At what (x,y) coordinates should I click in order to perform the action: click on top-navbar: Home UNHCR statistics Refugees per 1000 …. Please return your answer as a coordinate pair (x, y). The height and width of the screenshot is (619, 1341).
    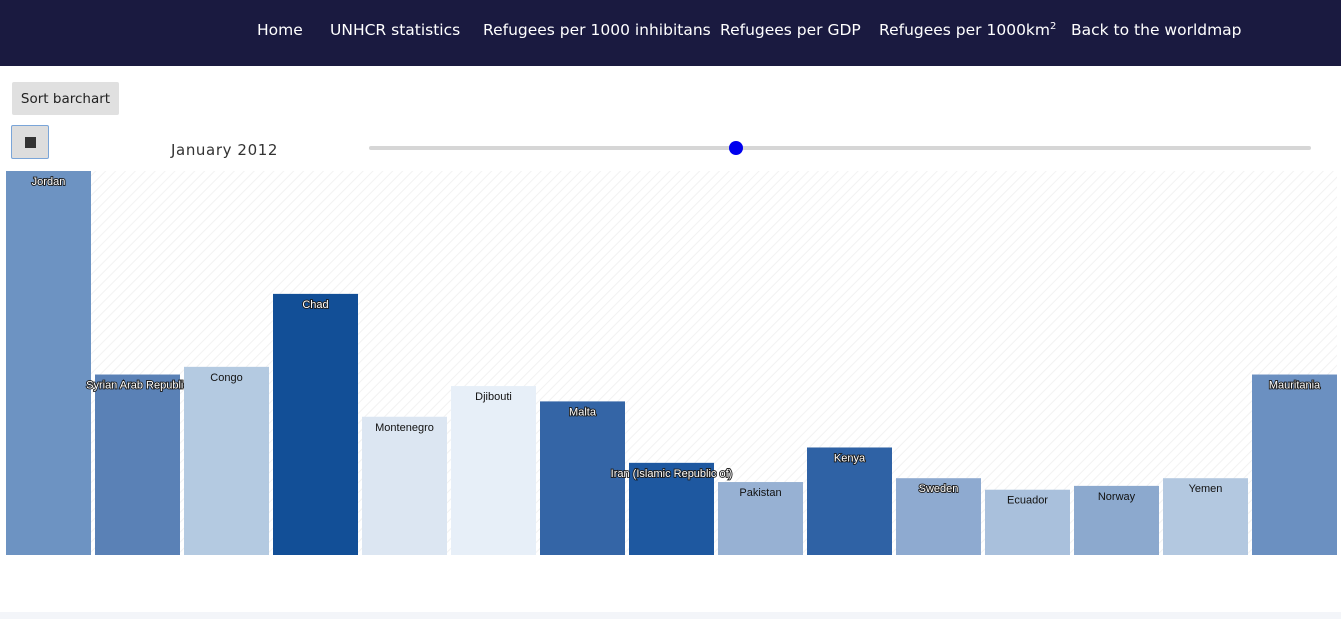
    Looking at the image, I should click on (670, 33).